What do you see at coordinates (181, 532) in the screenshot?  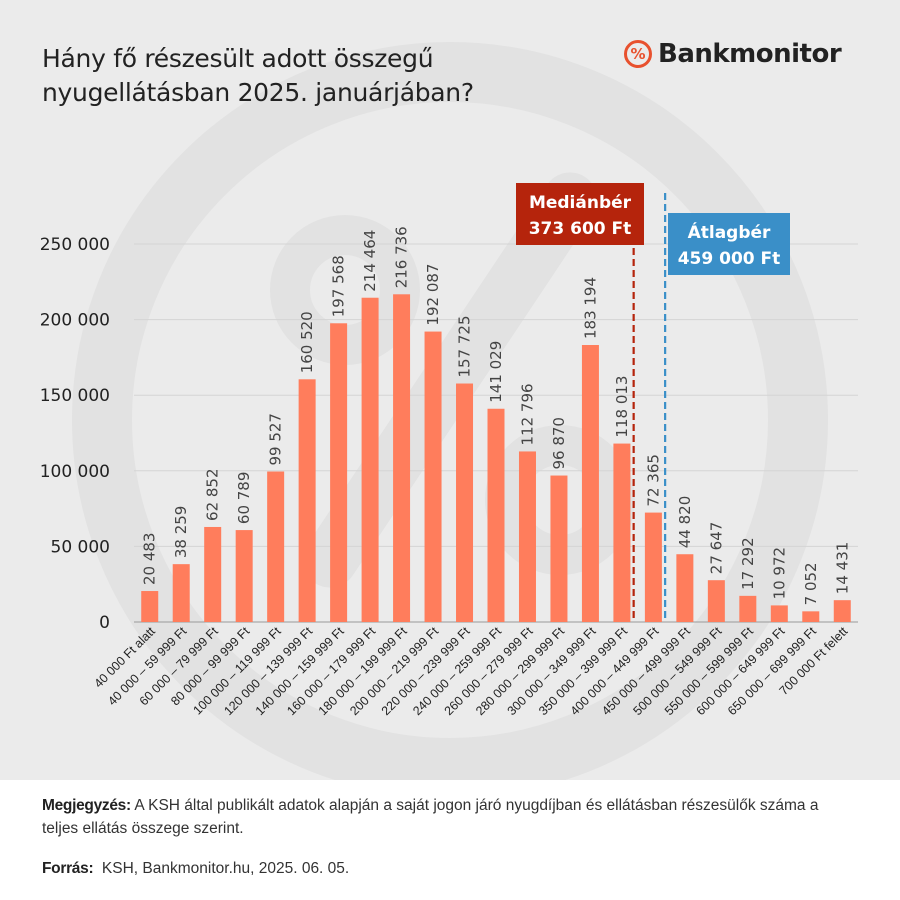 I see `data-label: 38 259` at bounding box center [181, 532].